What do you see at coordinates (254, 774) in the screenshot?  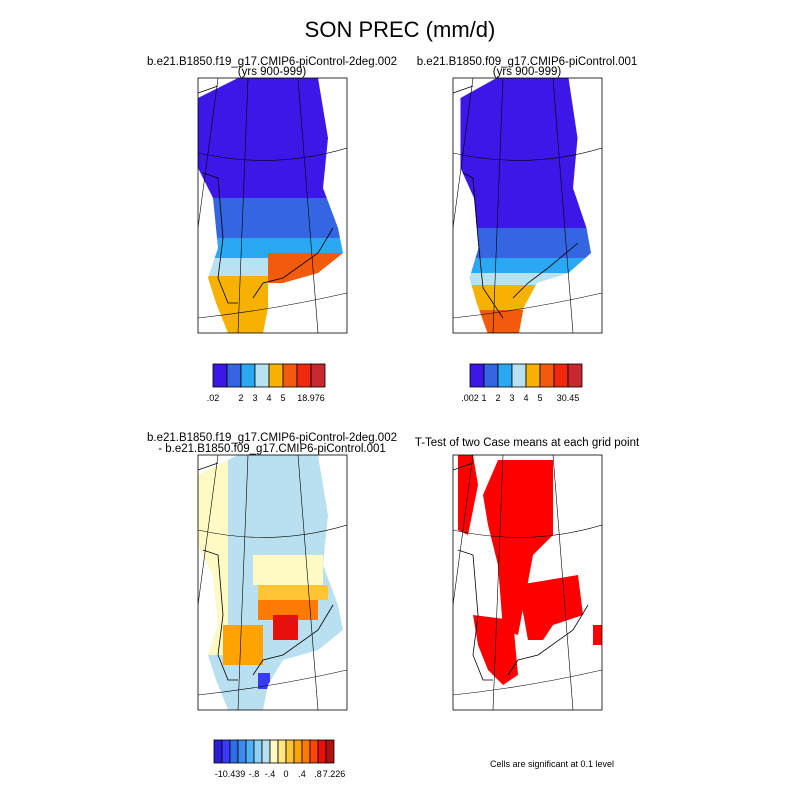 I see `colorbar-label: -.8` at bounding box center [254, 774].